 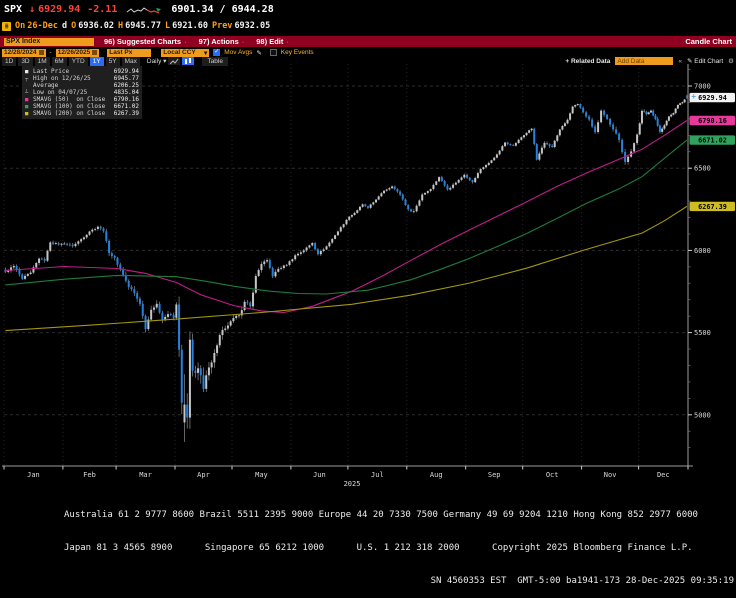 I want to click on price-badge-value: 6790.16, so click(x=712, y=121).